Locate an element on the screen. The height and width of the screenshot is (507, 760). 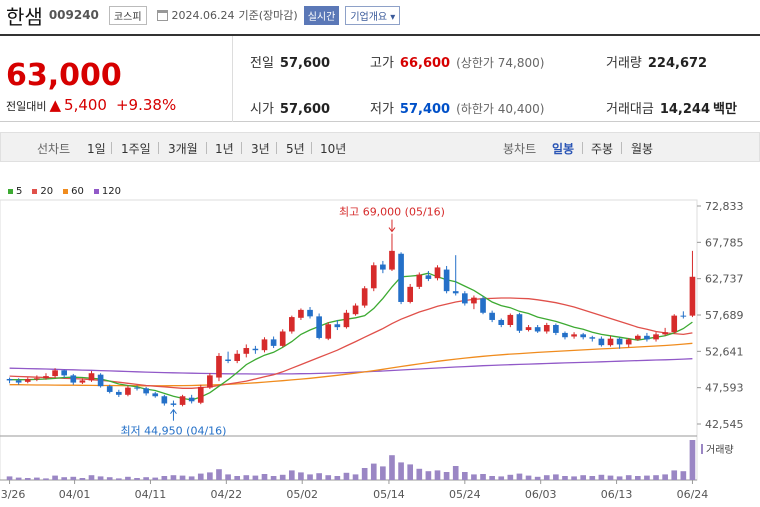
change-value: 5,400 is located at coordinates (85, 105).